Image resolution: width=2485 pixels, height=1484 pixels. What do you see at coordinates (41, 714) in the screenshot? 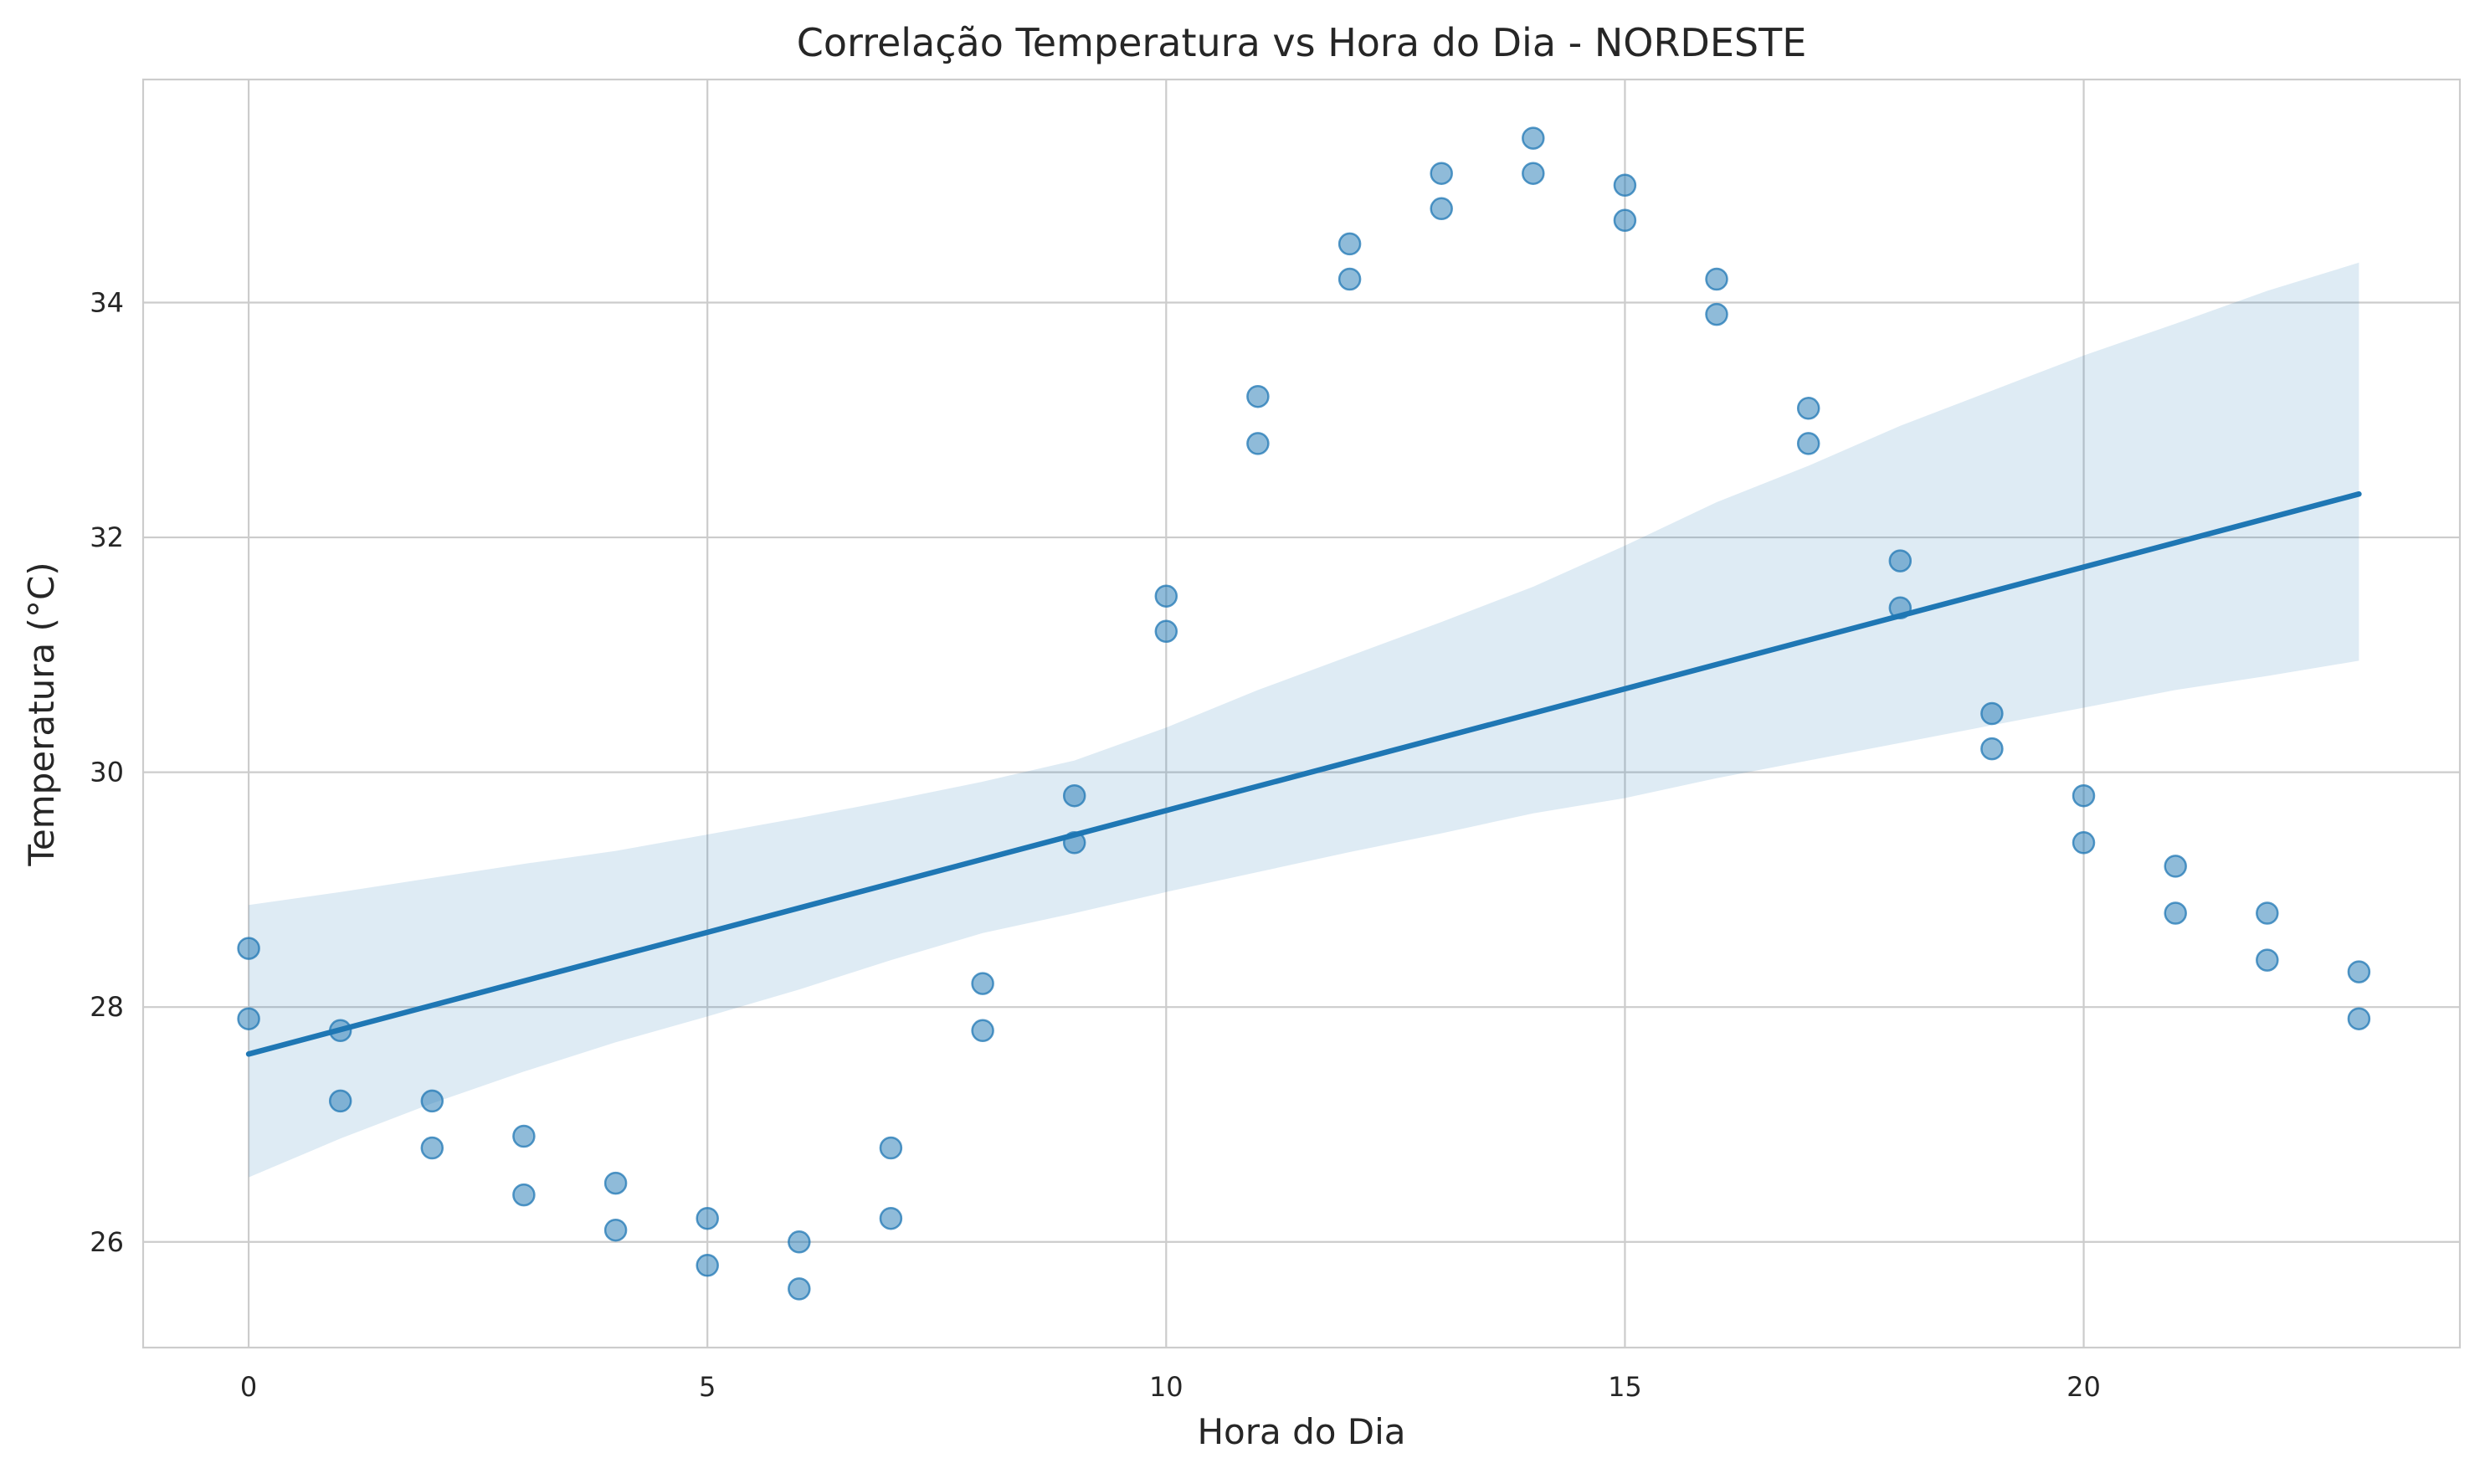
I see `y-axis-label: Temperatura (°C)` at bounding box center [41, 714].